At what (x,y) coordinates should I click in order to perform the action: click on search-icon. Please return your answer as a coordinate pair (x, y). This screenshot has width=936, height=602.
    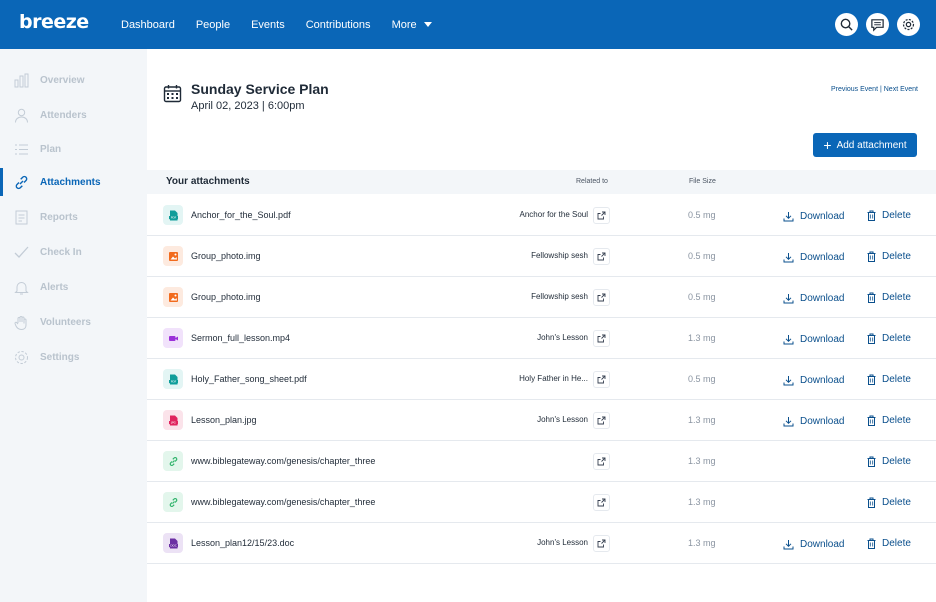
    Looking at the image, I should click on (846, 24).